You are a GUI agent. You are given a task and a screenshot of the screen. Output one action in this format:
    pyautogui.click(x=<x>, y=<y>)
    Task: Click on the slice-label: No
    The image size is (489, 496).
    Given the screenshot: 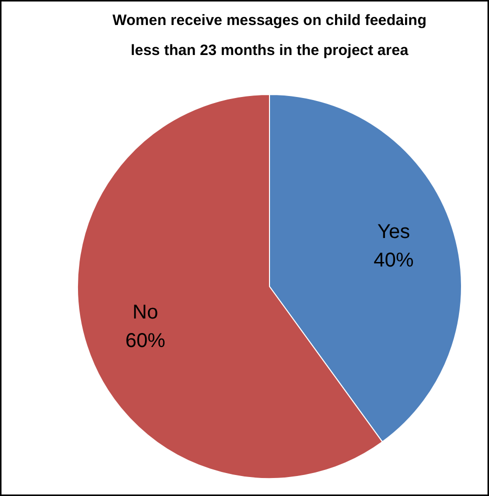 What is the action you would take?
    pyautogui.click(x=145, y=313)
    